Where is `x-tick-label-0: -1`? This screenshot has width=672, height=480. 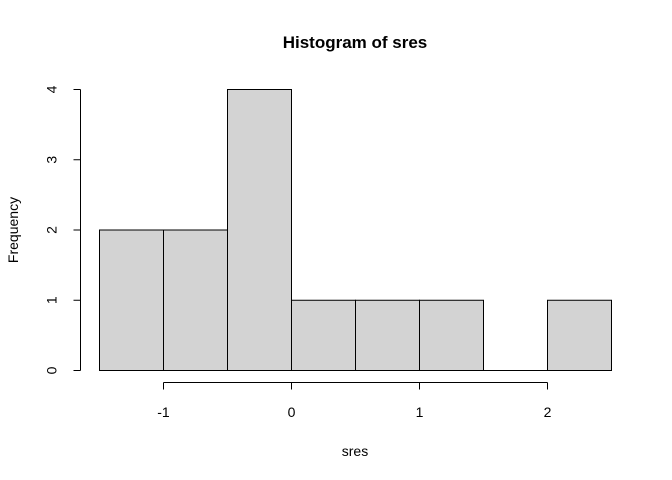 x-tick-label-0: -1 is located at coordinates (163, 412).